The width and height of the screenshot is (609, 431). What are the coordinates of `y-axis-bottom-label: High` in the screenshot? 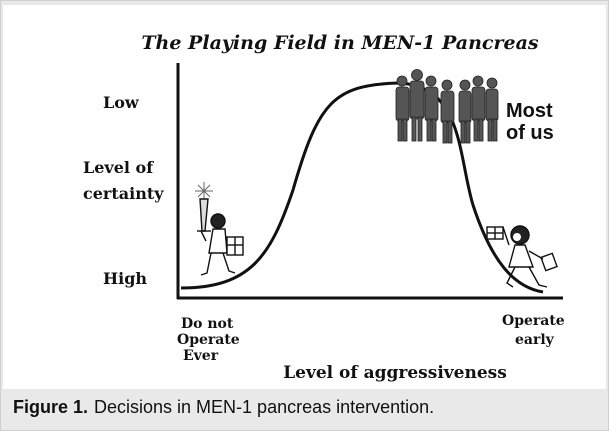 It's located at (125, 278).